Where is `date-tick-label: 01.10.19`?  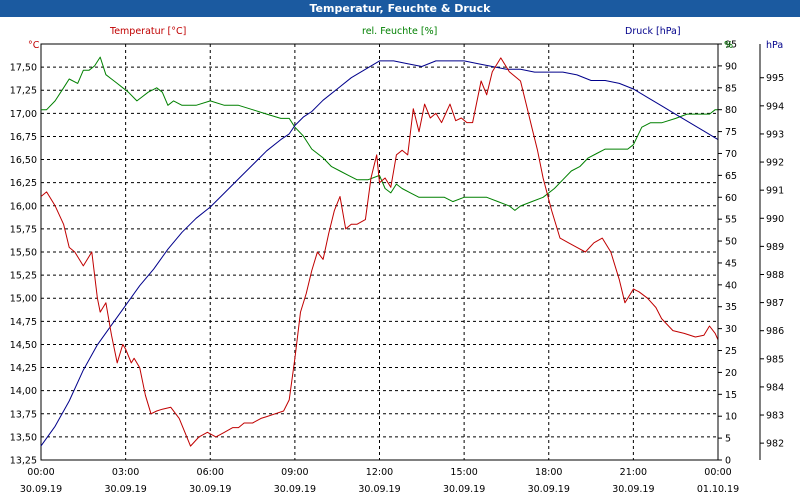
date-tick-label: 01.10.19 is located at coordinates (718, 489).